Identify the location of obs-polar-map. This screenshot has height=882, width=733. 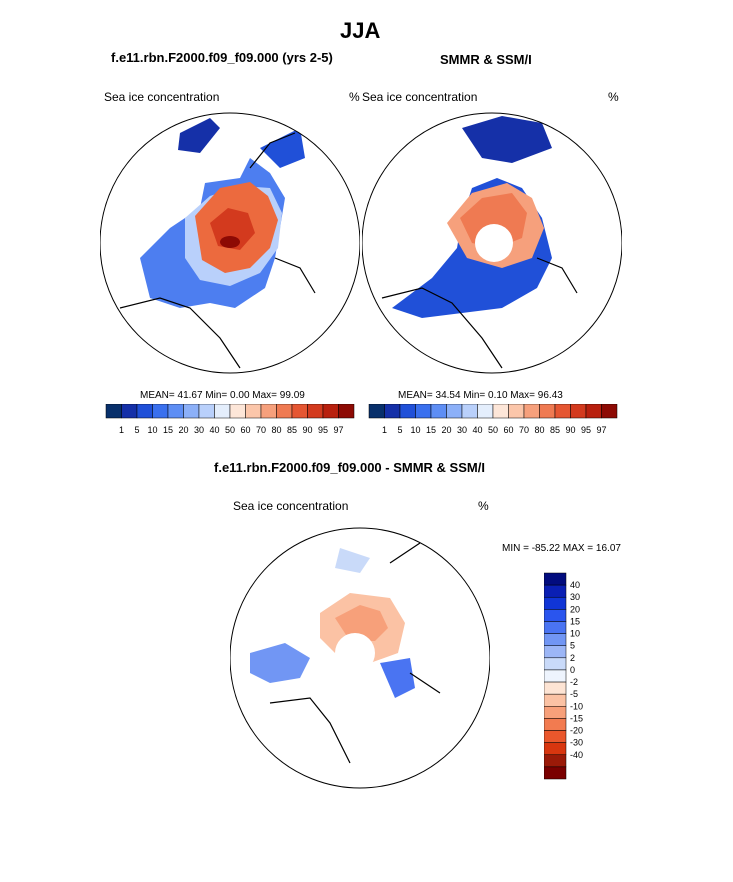
(492, 243).